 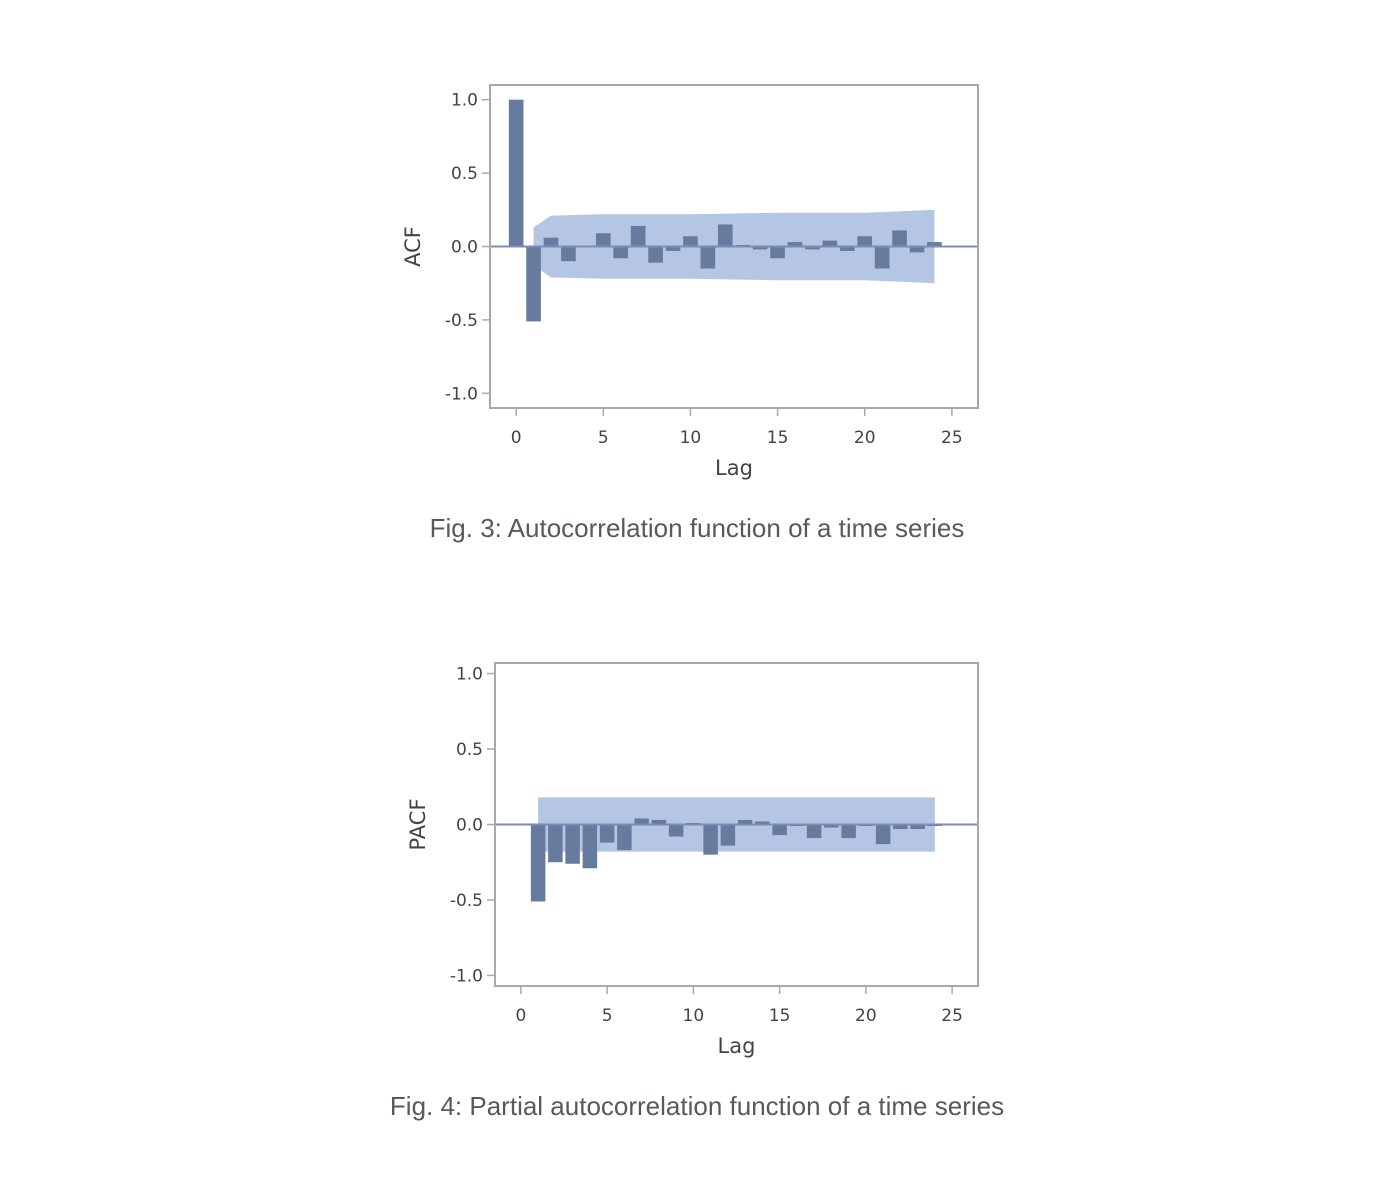 What do you see at coordinates (690, 282) in the screenshot?
I see `acf-chart: 1.0 0.5 0.0 -0.5 -1.0 0 5 10 15 20 25 Lag ACF` at bounding box center [690, 282].